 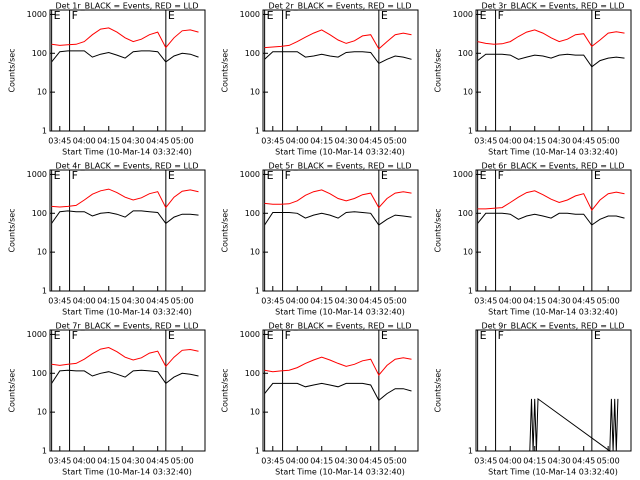 I want to click on chart-title: Det 5r_BLACK = Events, RED = LLD, so click(x=339, y=166).